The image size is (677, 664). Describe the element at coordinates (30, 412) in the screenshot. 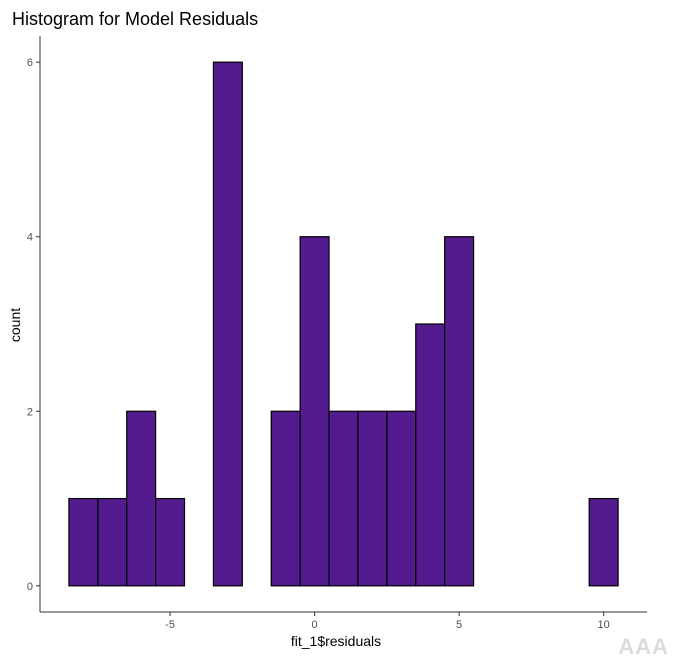

I see `y-tick-label: 2` at that location.